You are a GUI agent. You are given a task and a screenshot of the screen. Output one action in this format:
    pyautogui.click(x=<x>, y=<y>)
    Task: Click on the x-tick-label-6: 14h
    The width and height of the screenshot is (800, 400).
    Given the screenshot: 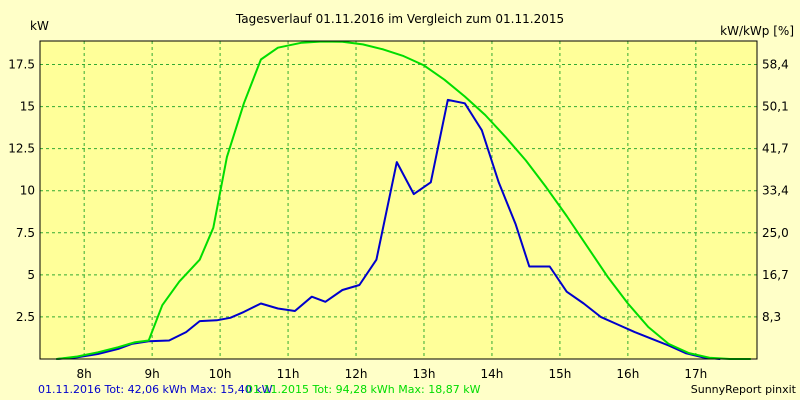 What is the action you would take?
    pyautogui.click(x=492, y=374)
    